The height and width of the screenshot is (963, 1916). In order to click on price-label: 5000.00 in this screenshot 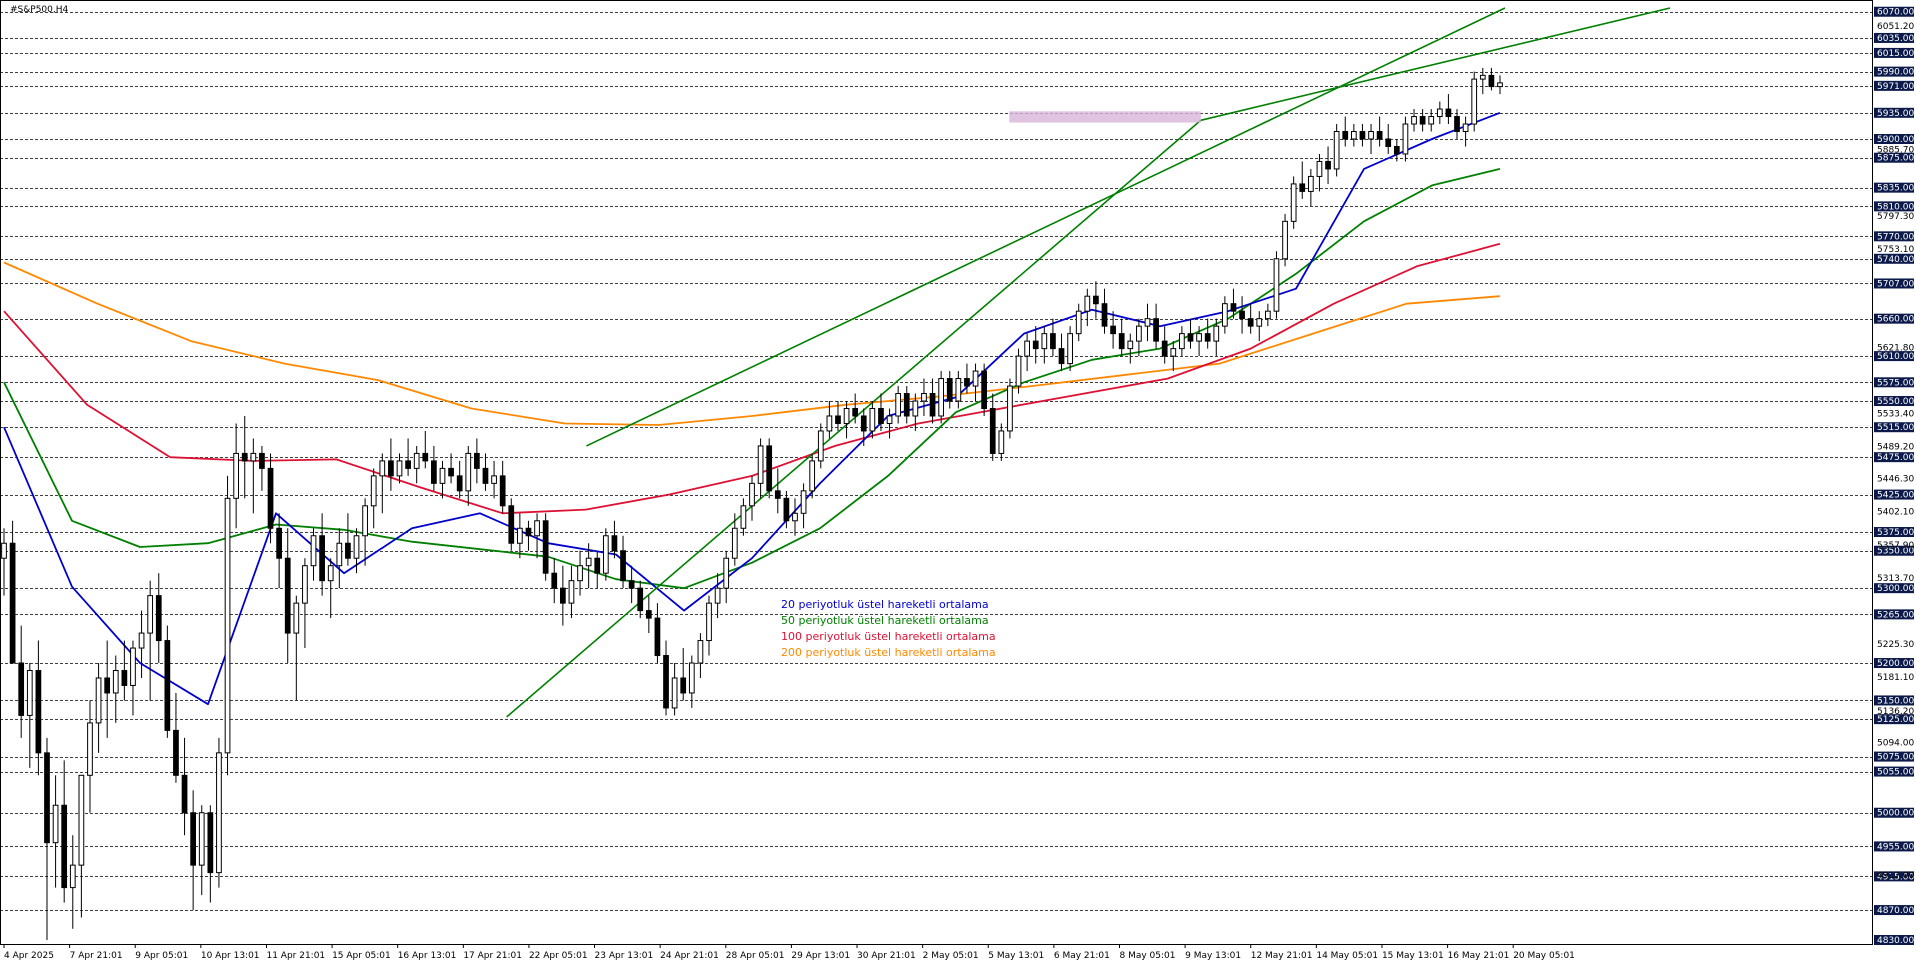, I will do `click(1895, 814)`.